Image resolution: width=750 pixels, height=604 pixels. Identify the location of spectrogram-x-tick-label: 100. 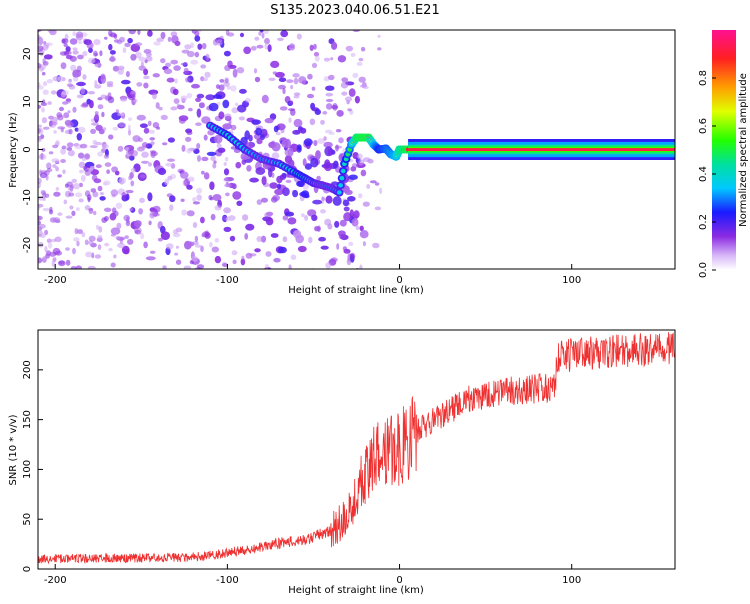
(571, 280).